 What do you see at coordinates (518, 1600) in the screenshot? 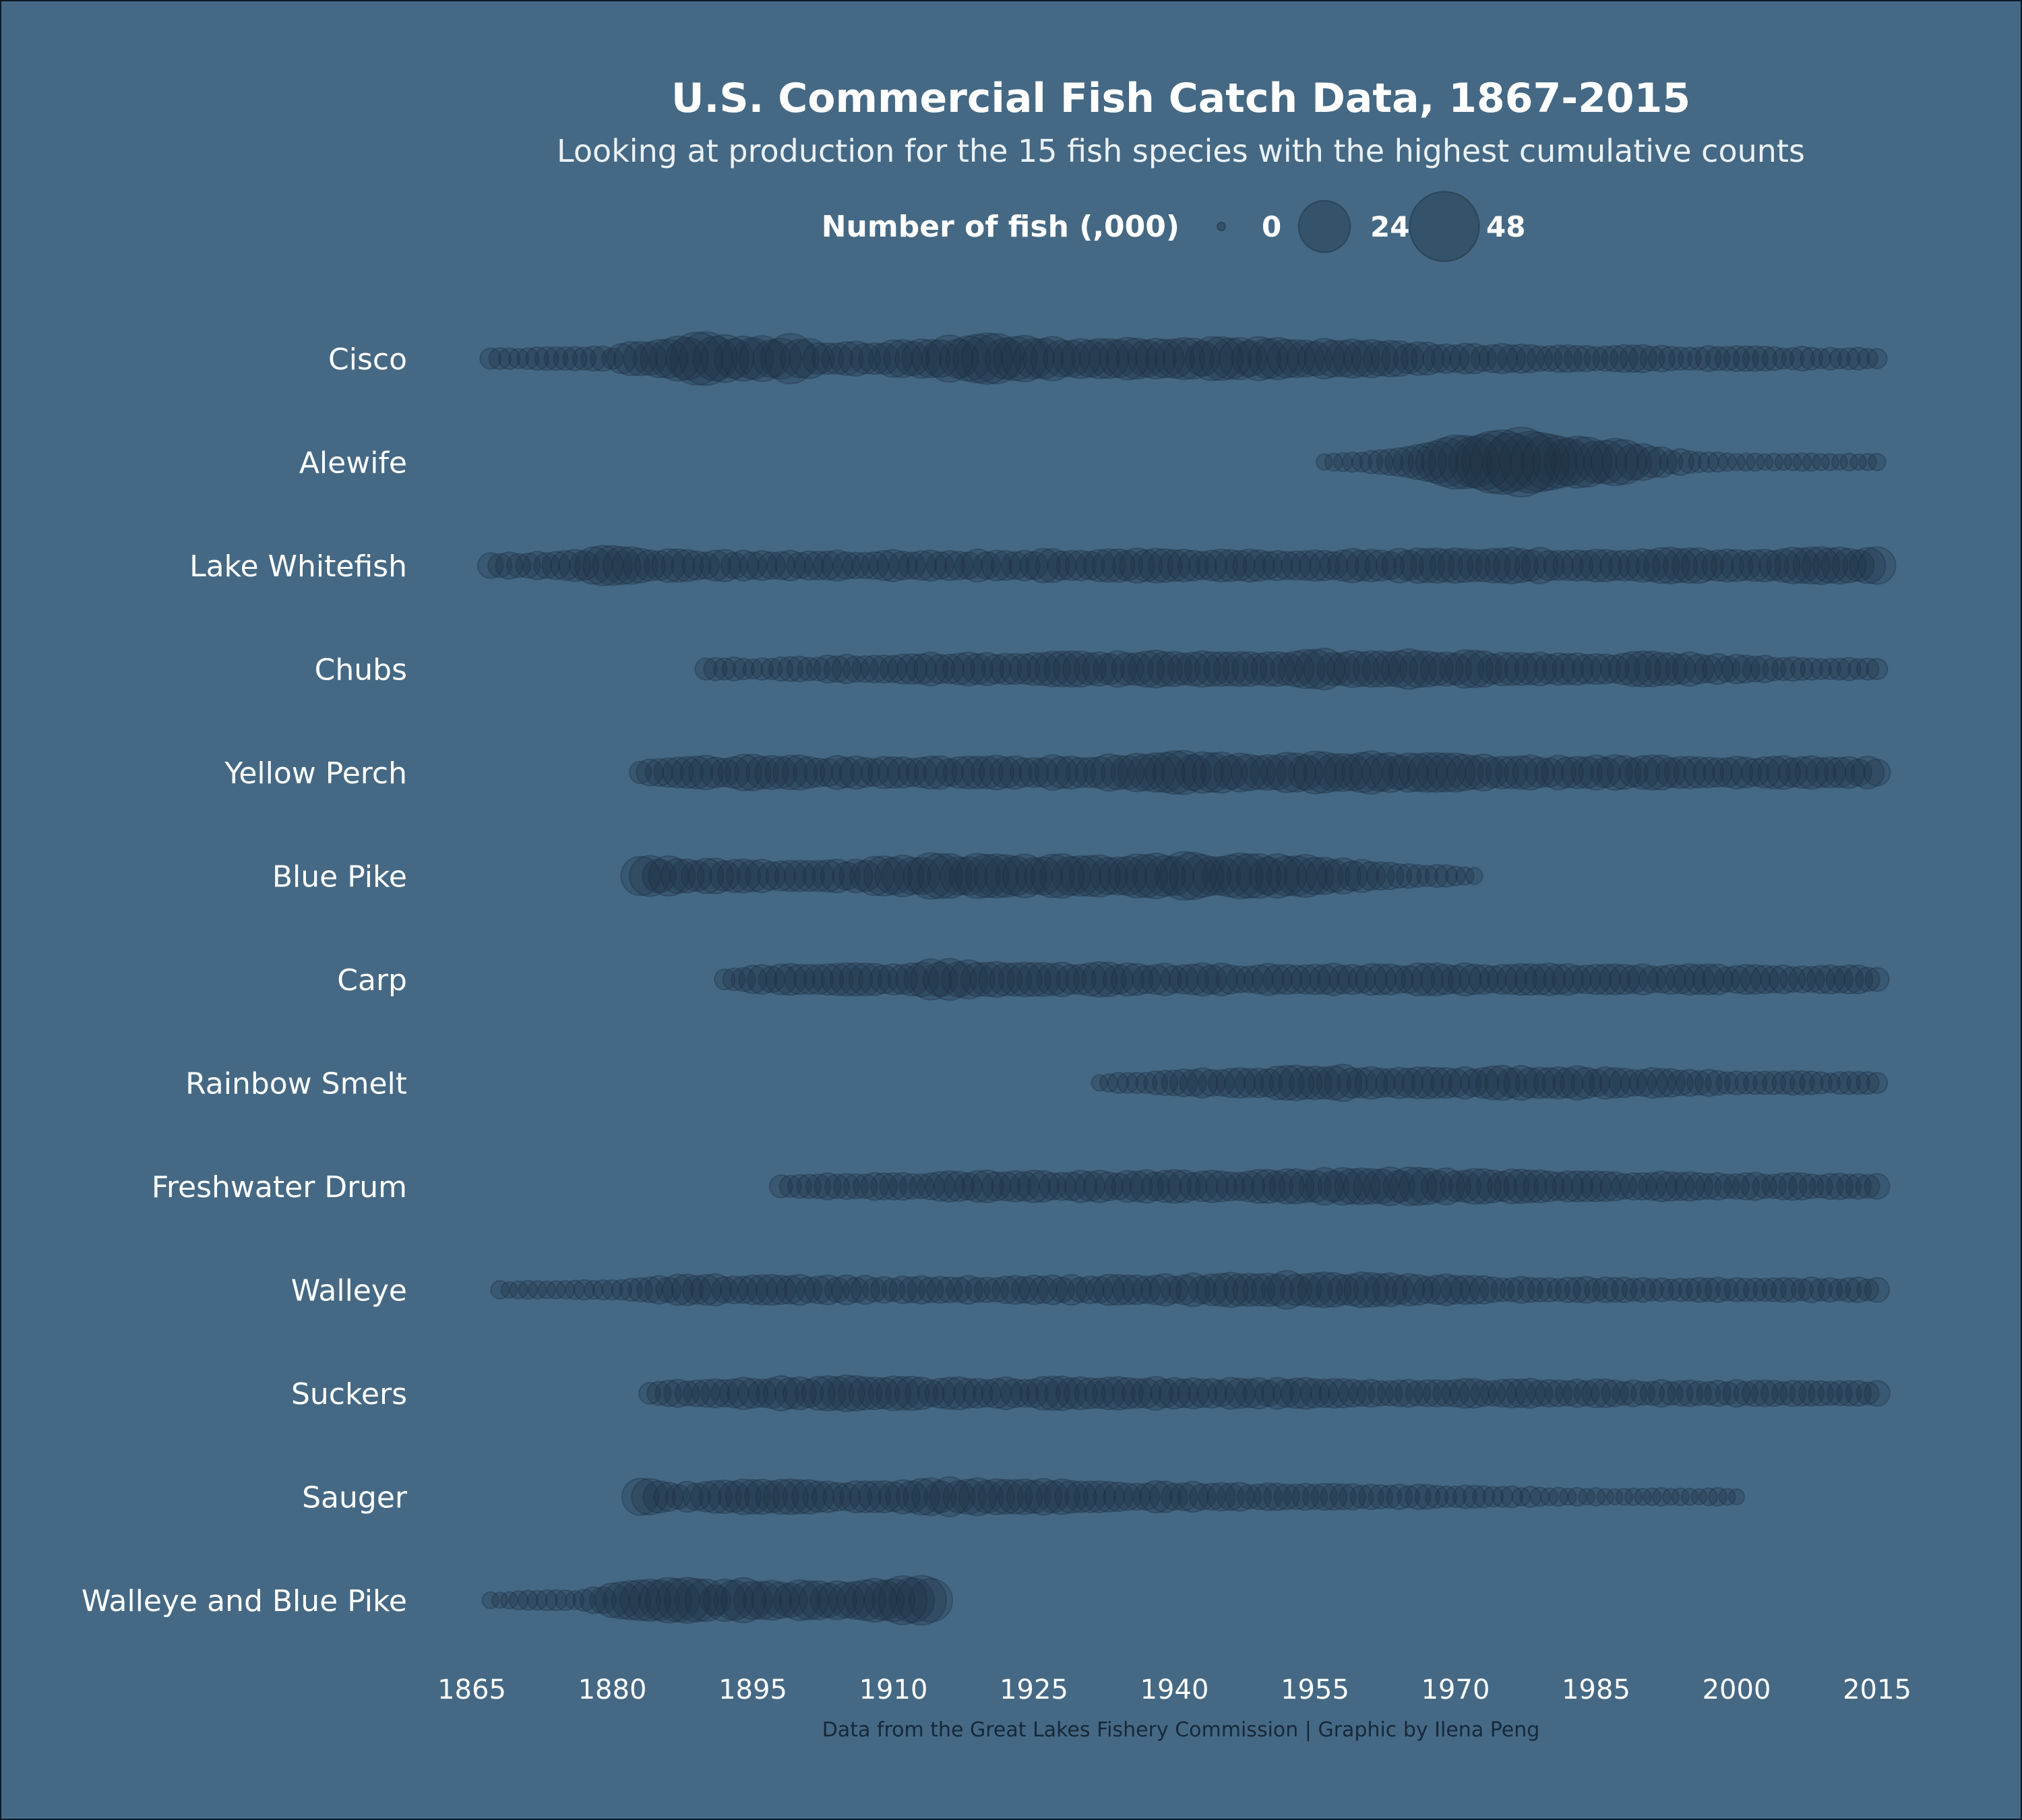
I see `series-row: Walleye and Blue Pike` at bounding box center [518, 1600].